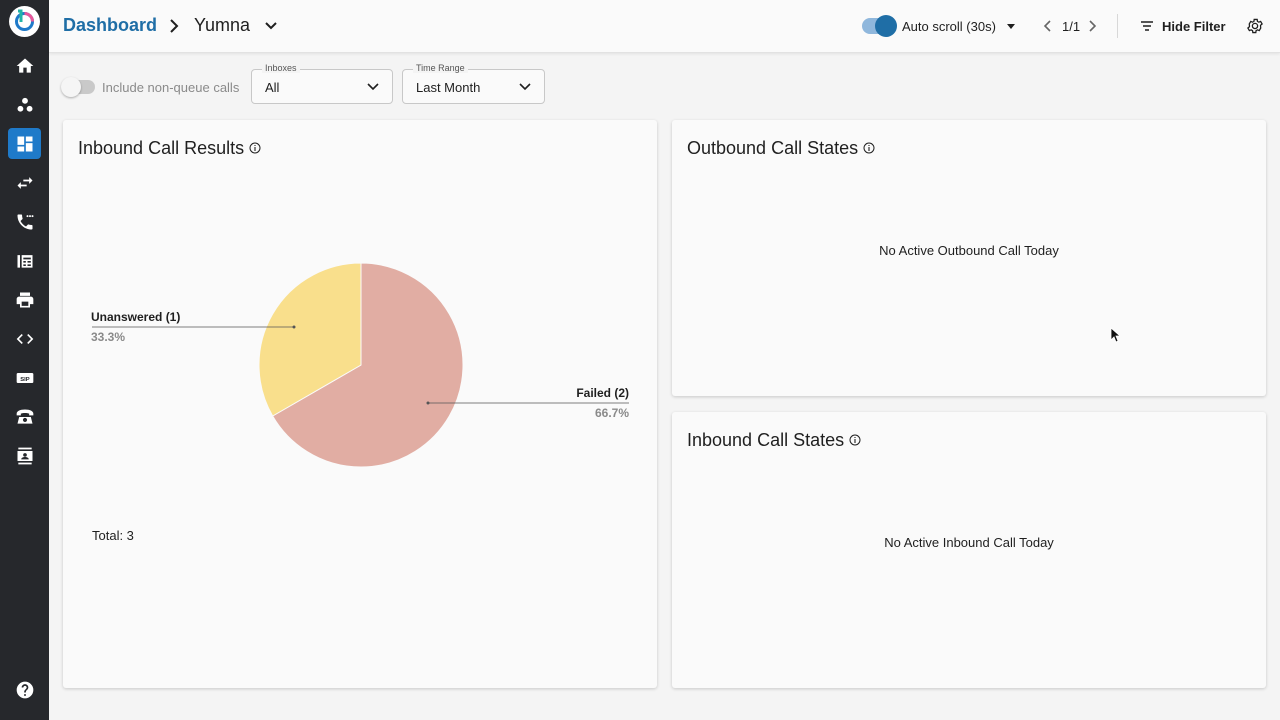  Describe the element at coordinates (1194, 26) in the screenshot. I see `hide-filter-button: Hide Filter` at that location.